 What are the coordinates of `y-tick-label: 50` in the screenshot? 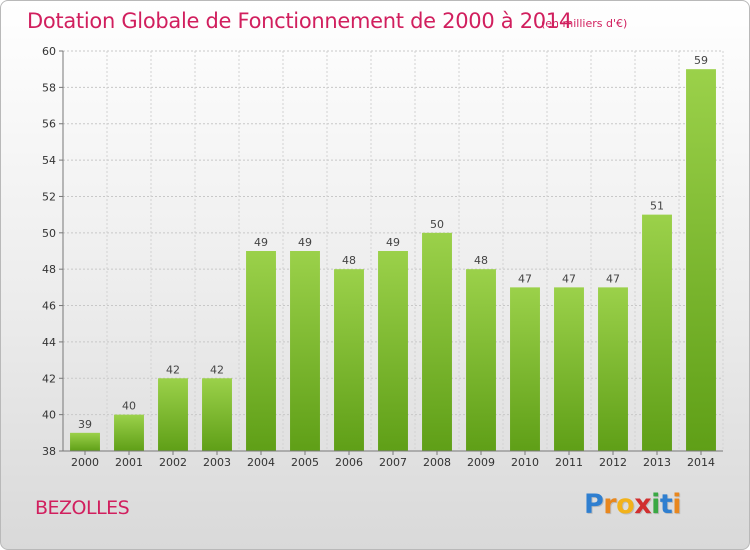 It's located at (49, 233).